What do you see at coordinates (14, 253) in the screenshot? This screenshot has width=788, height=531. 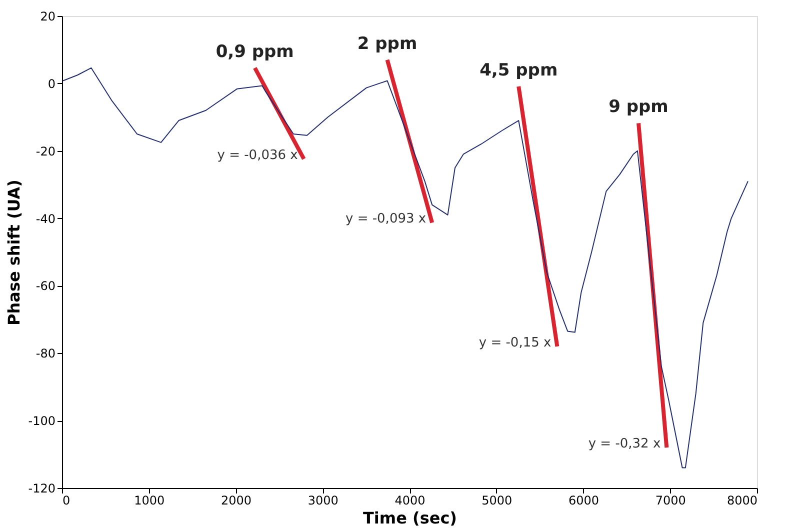 I see `y-axis-title: Phase shift (UA)` at bounding box center [14, 253].